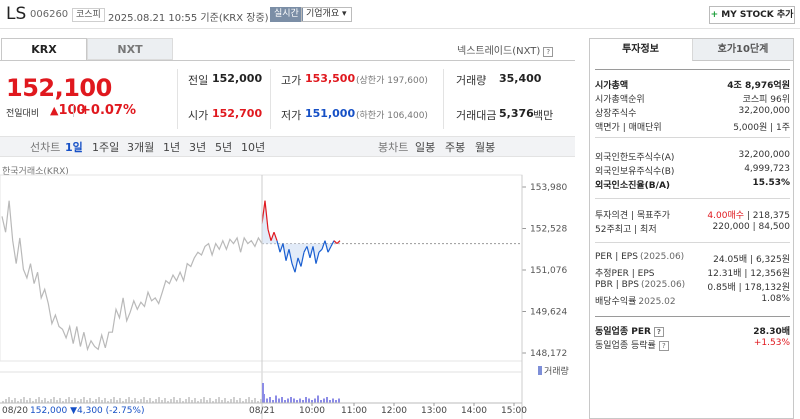  What do you see at coordinates (771, 183) in the screenshot?
I see `info-row-value-text: 15.53%` at bounding box center [771, 183].